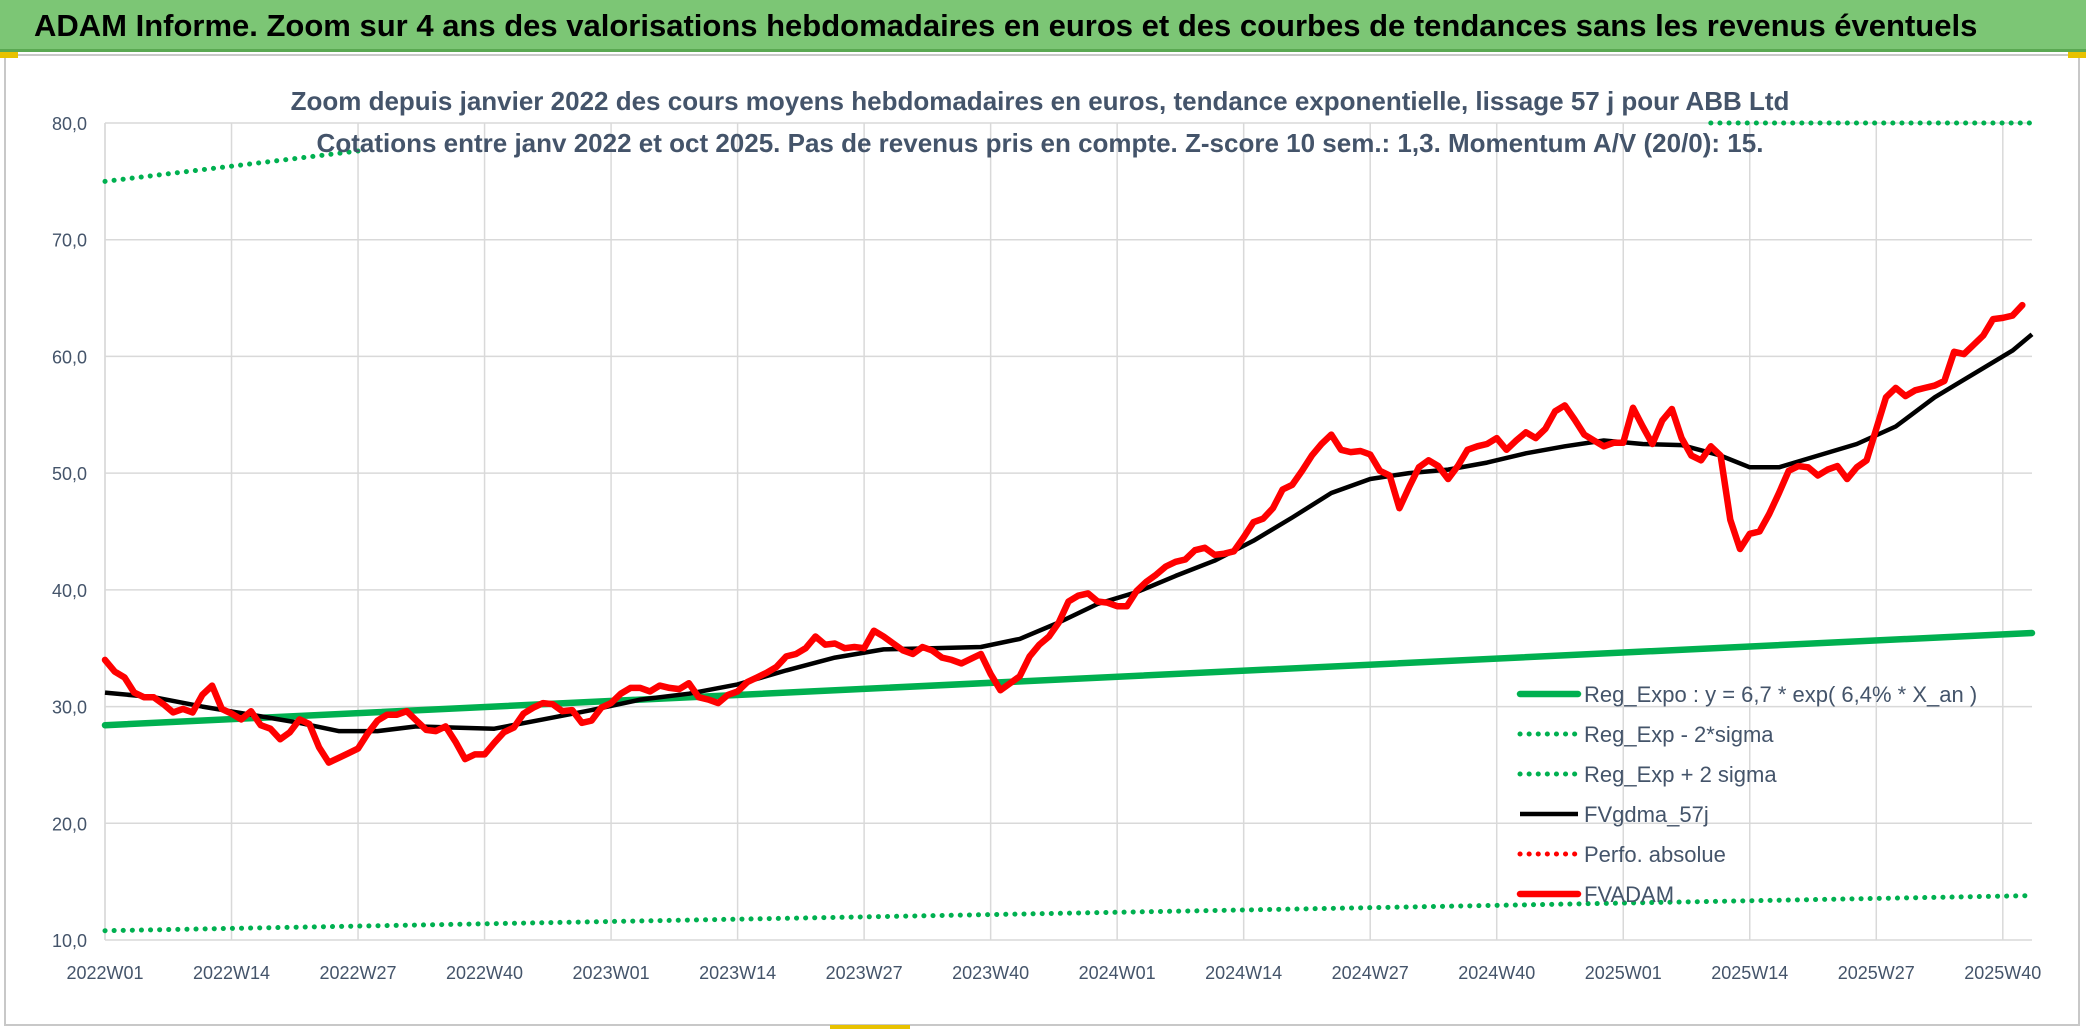 The width and height of the screenshot is (2086, 1031). I want to click on legend-item: FVgdma_57j, so click(1614, 814).